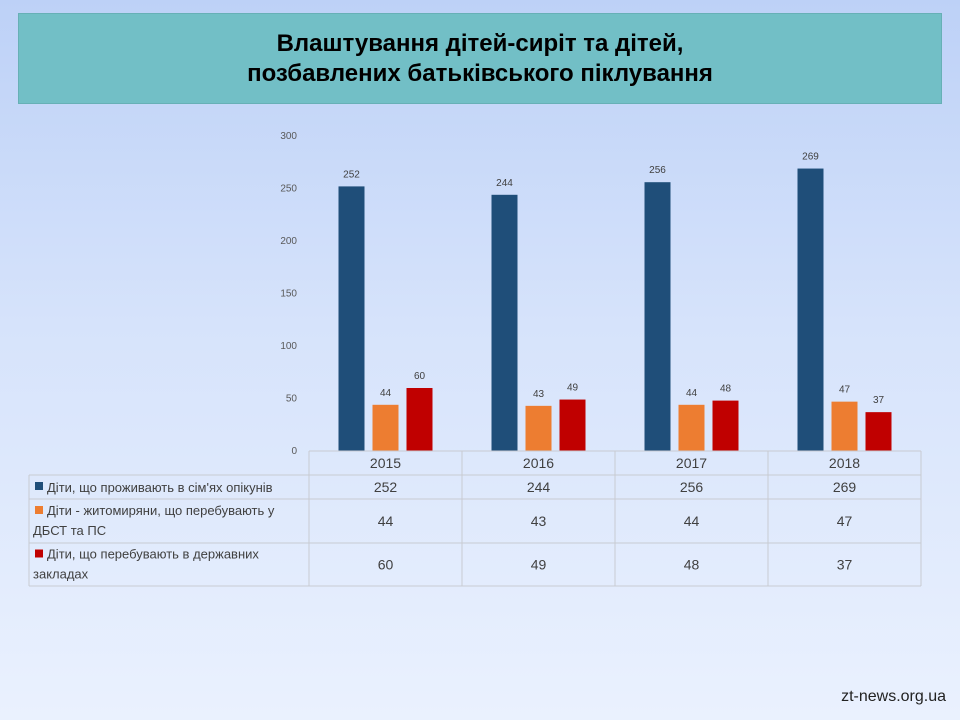  What do you see at coordinates (385, 463) in the screenshot?
I see `x-tick-label: 2015` at bounding box center [385, 463].